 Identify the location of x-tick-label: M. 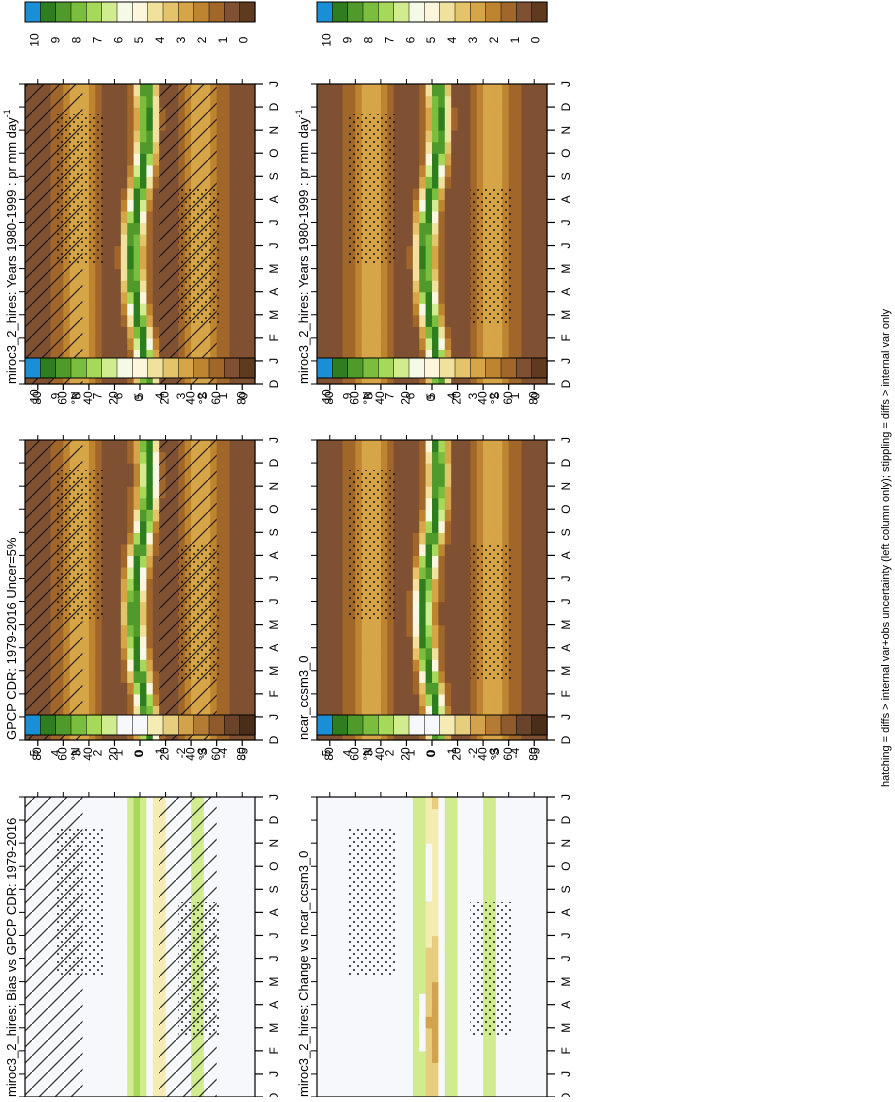
(566, 269).